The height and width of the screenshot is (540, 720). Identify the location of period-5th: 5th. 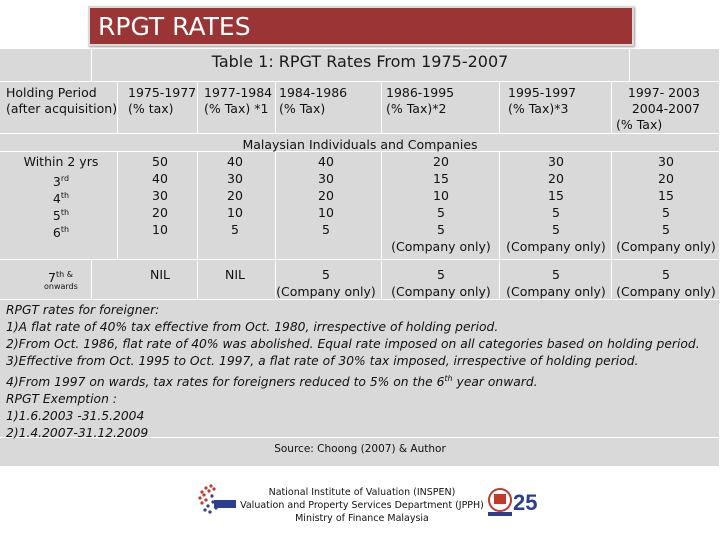
(61, 214).